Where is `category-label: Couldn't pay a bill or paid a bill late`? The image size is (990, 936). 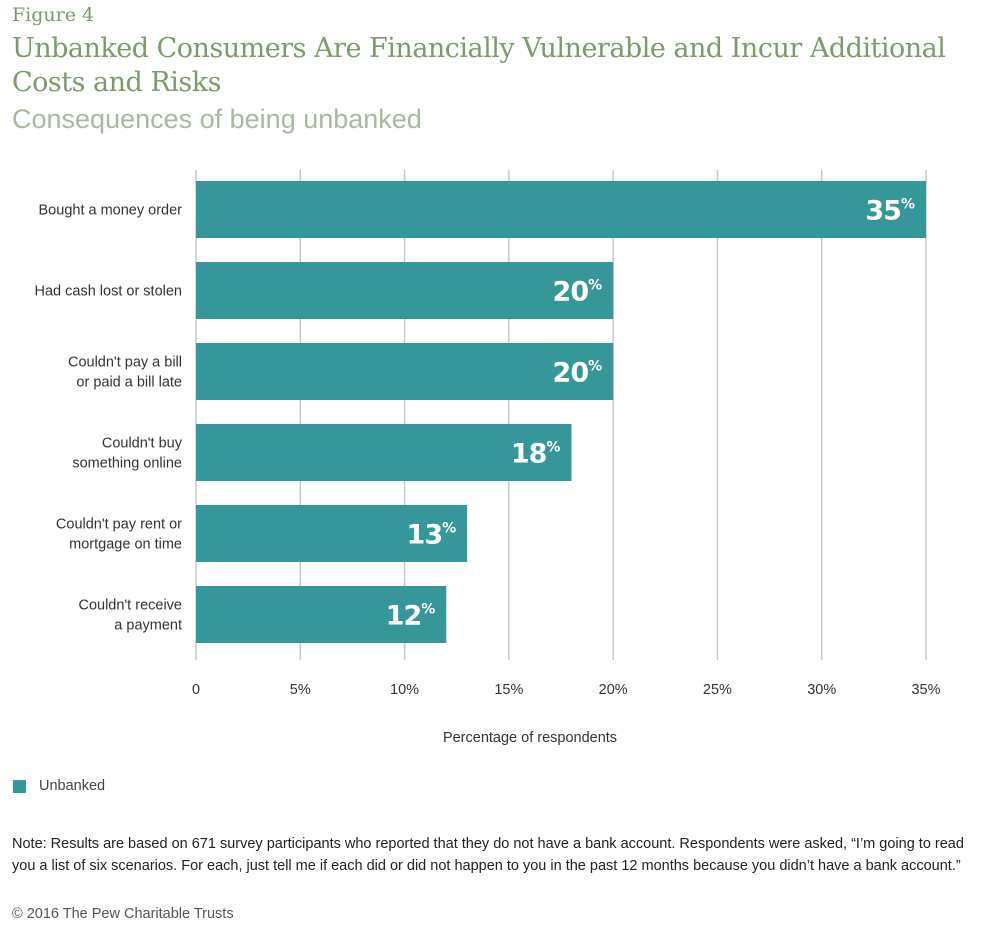
category-label: Couldn't pay a bill or paid a bill late is located at coordinates (125, 373).